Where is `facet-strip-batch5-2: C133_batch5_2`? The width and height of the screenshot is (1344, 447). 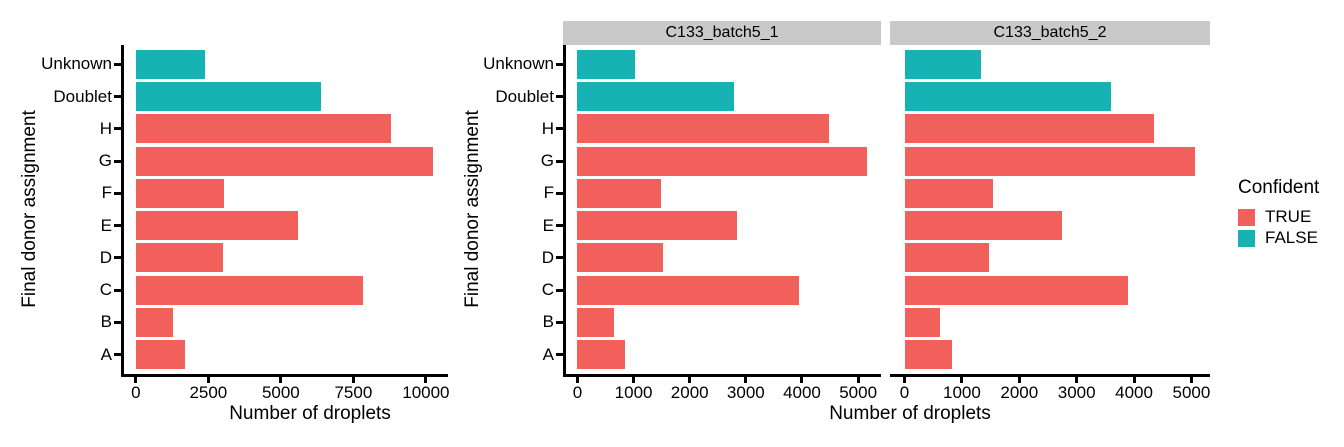 facet-strip-batch5-2: C133_batch5_2 is located at coordinates (1050, 33).